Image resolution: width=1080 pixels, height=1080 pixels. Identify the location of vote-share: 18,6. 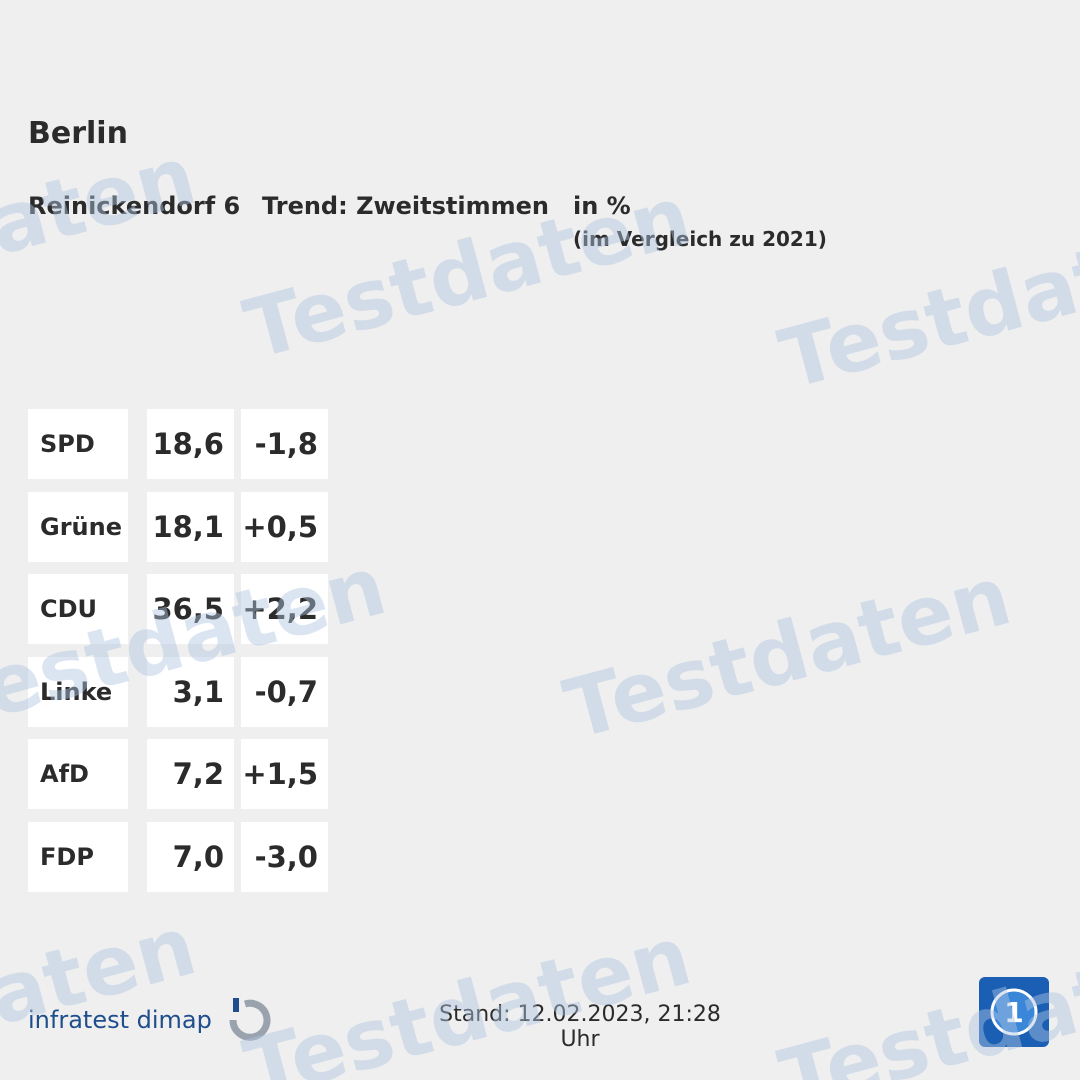
(190, 444).